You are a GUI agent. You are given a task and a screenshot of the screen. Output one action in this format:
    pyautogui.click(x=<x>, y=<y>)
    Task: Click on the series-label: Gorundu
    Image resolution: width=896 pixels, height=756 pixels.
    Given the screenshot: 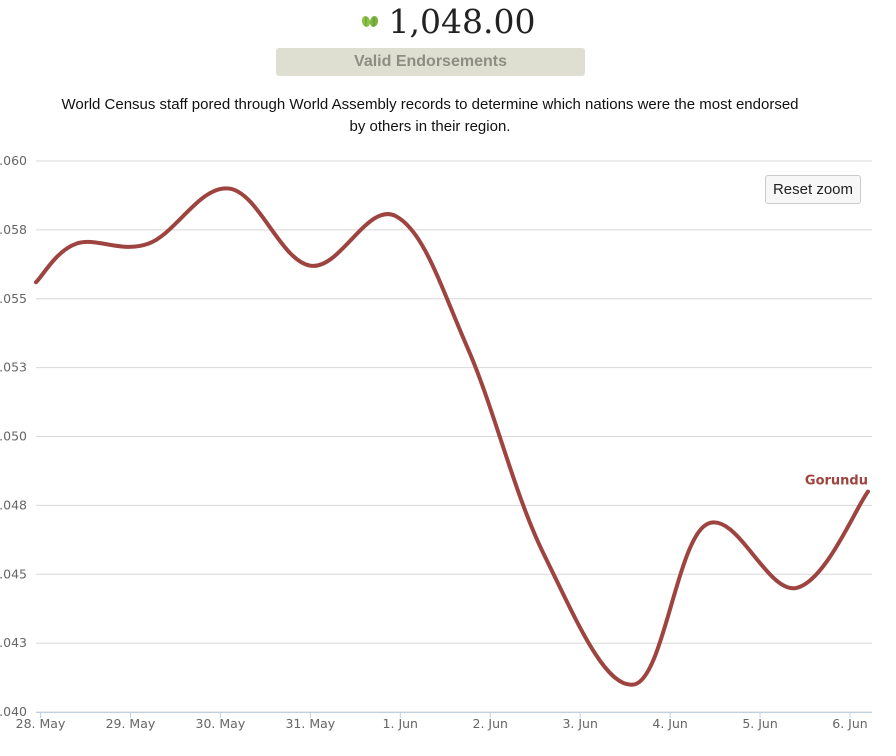 What is the action you would take?
    pyautogui.click(x=836, y=481)
    